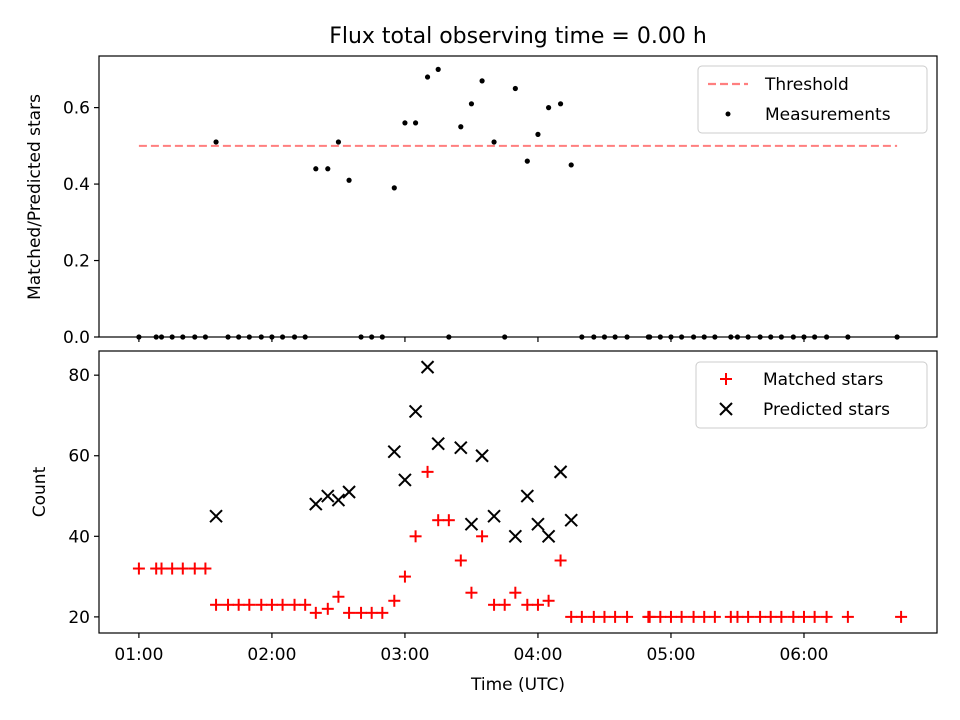  I want to click on bottom-legend-box, so click(811, 395).